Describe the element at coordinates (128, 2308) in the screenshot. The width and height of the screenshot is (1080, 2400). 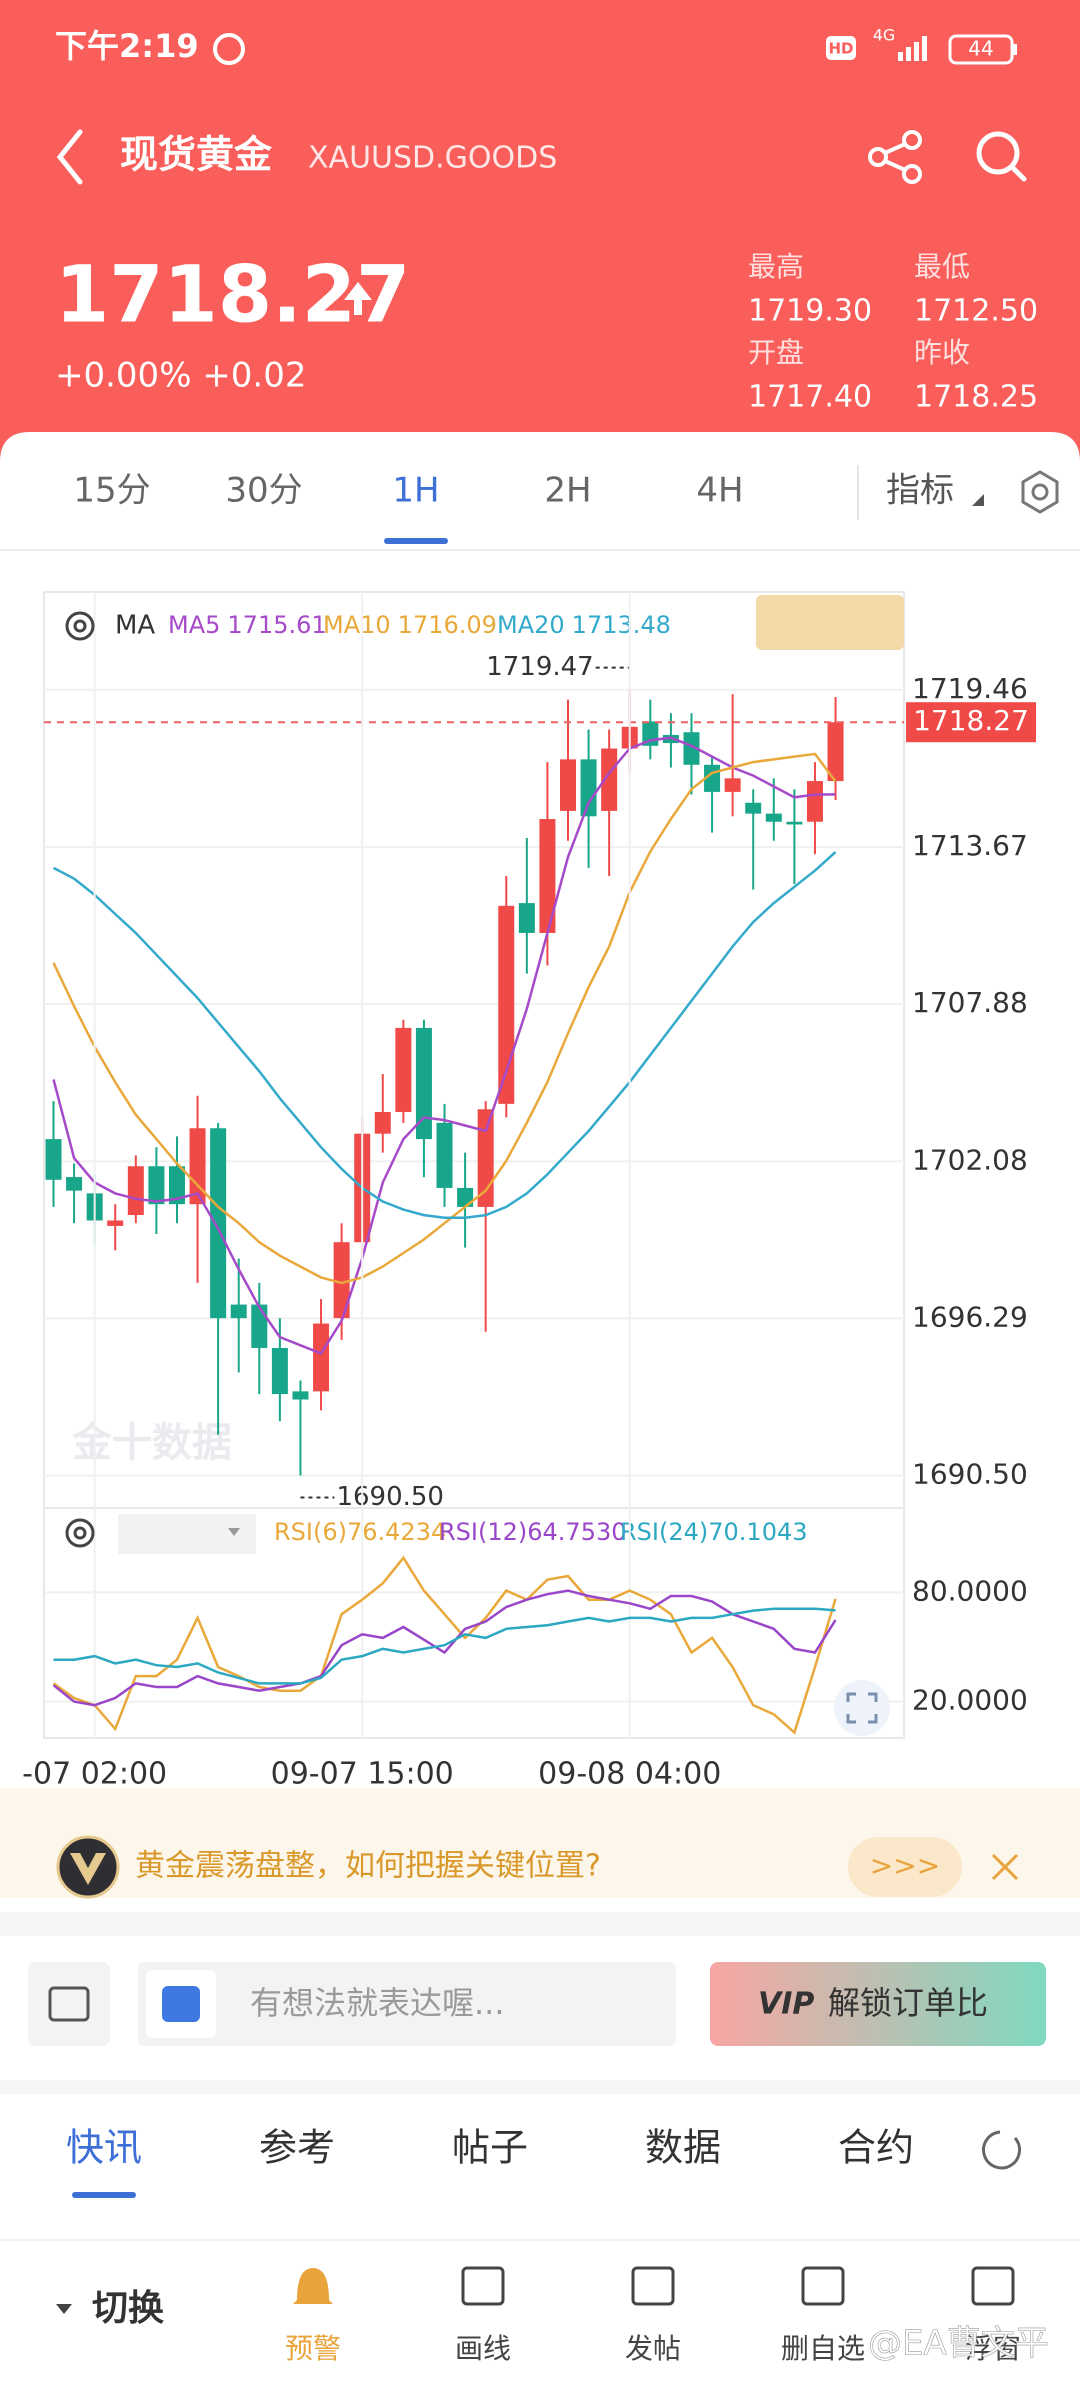
I see `switch-button: 切换` at that location.